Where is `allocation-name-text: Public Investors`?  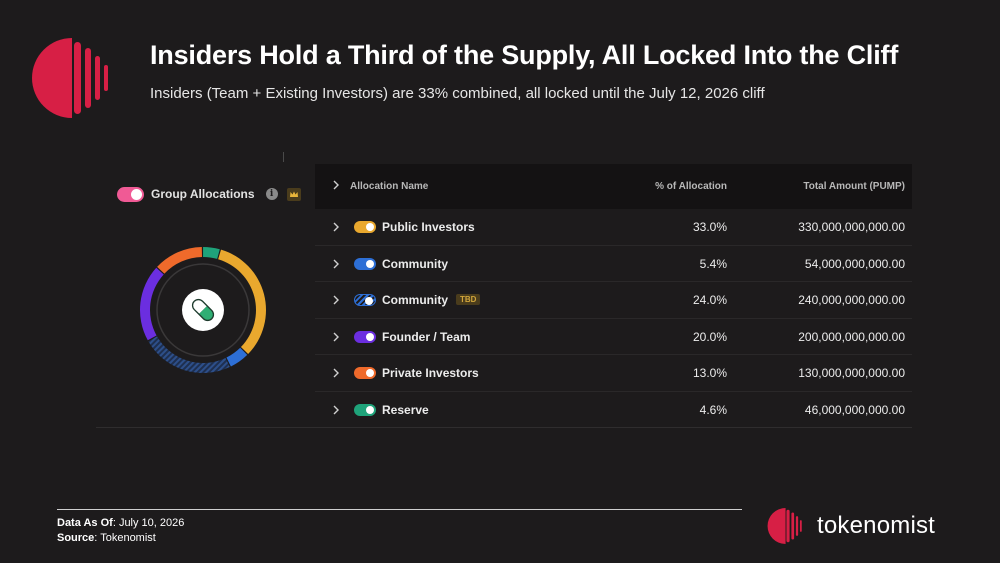 allocation-name-text: Public Investors is located at coordinates (428, 227).